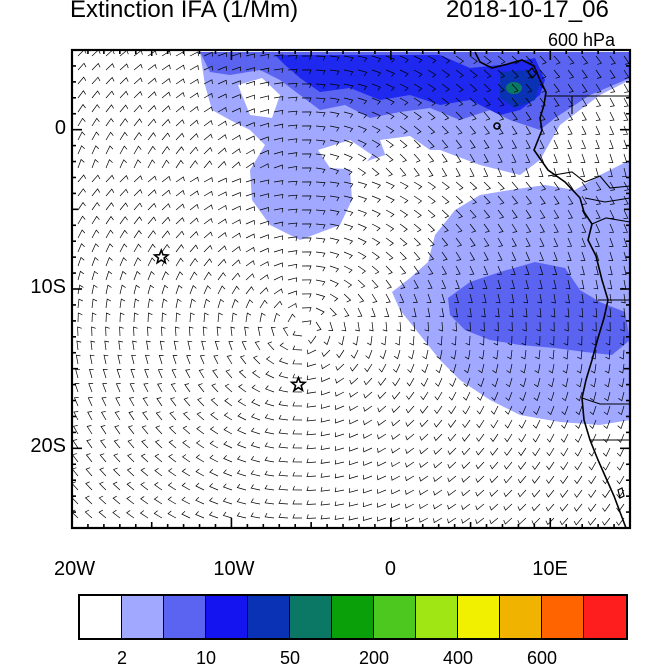 The width and height of the screenshot is (650, 669). What do you see at coordinates (527, 11) in the screenshot?
I see `plot-datetime: 2018-10-17_06` at bounding box center [527, 11].